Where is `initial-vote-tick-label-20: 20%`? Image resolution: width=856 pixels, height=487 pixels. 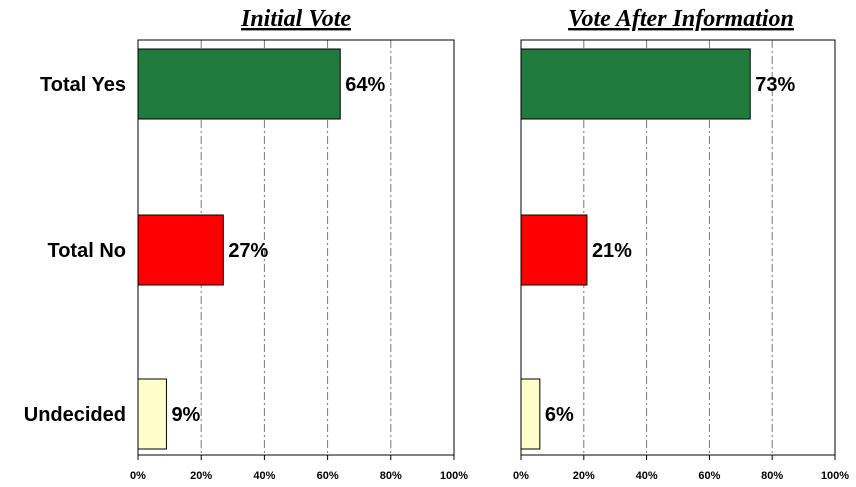
initial-vote-tick-label-20: 20% is located at coordinates (201, 476).